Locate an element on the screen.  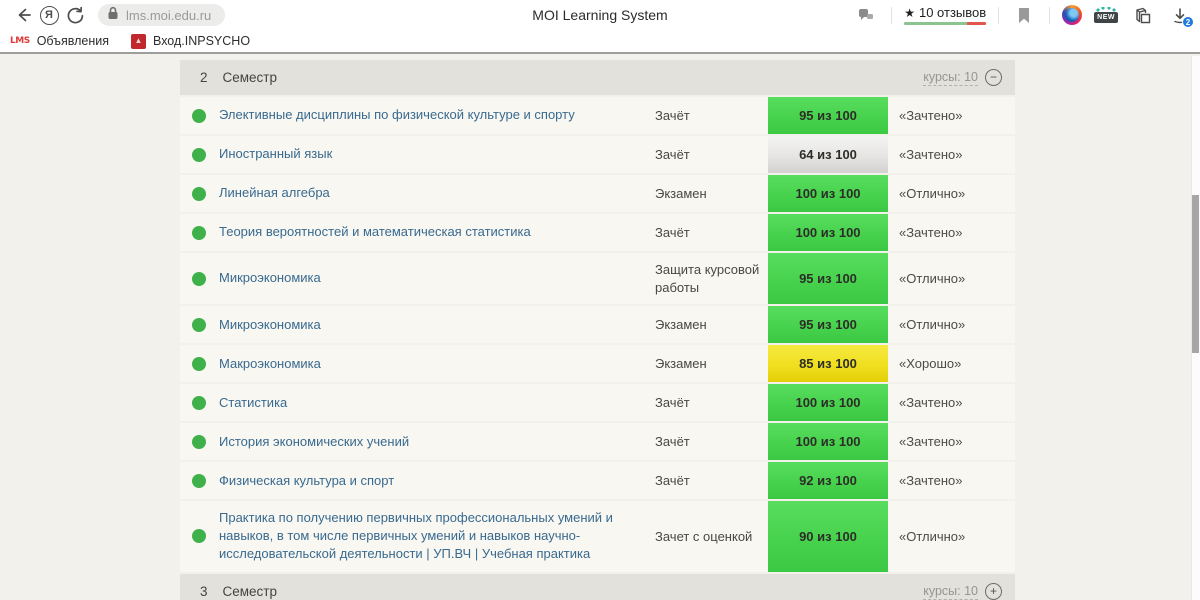
bookmark-inpsycho-login: ▲ Вход.INPSYCHO is located at coordinates (190, 41).